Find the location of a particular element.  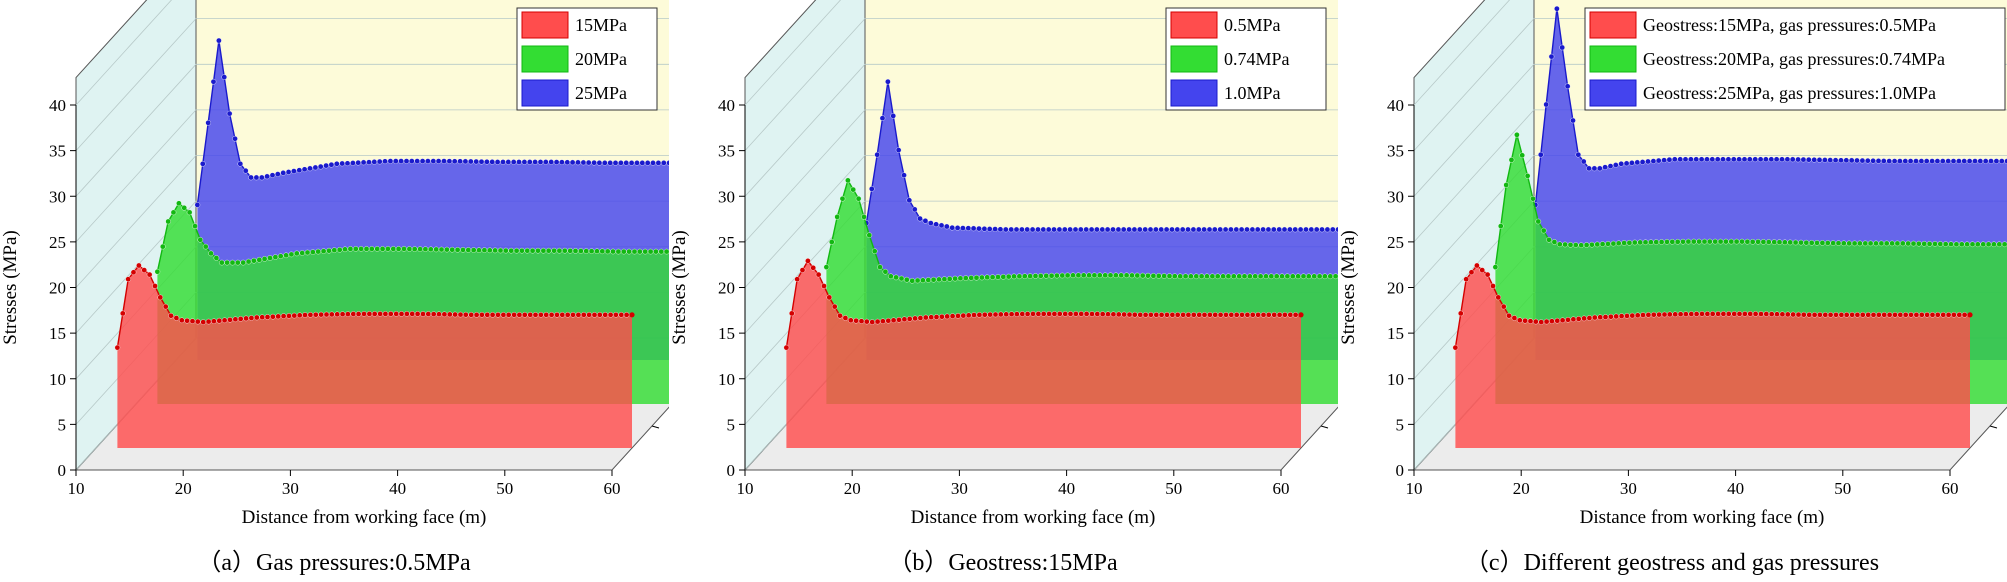

wall-gridline-c is located at coordinates (1461, 53).